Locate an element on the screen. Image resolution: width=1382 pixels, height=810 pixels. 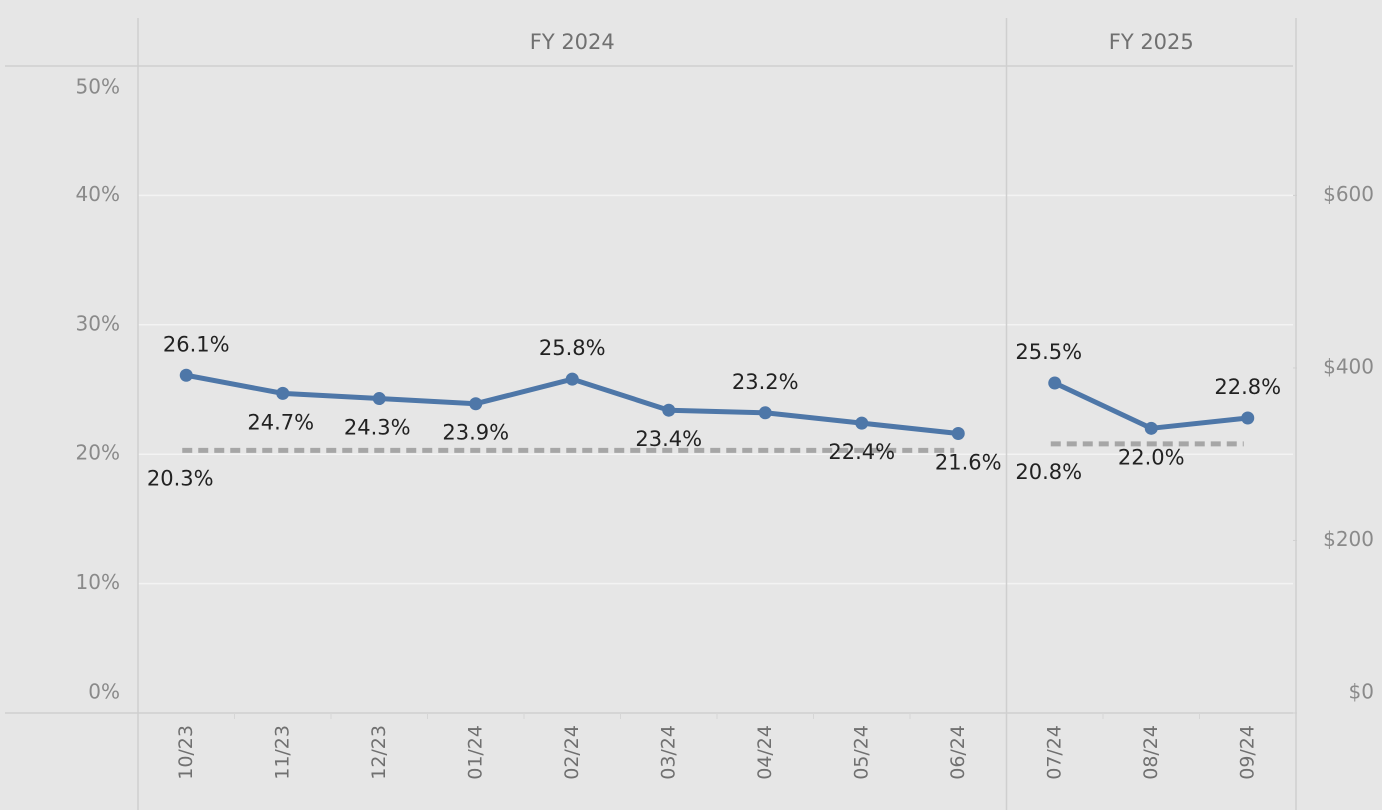
y2-tick-label: $200 is located at coordinates (1348, 539).